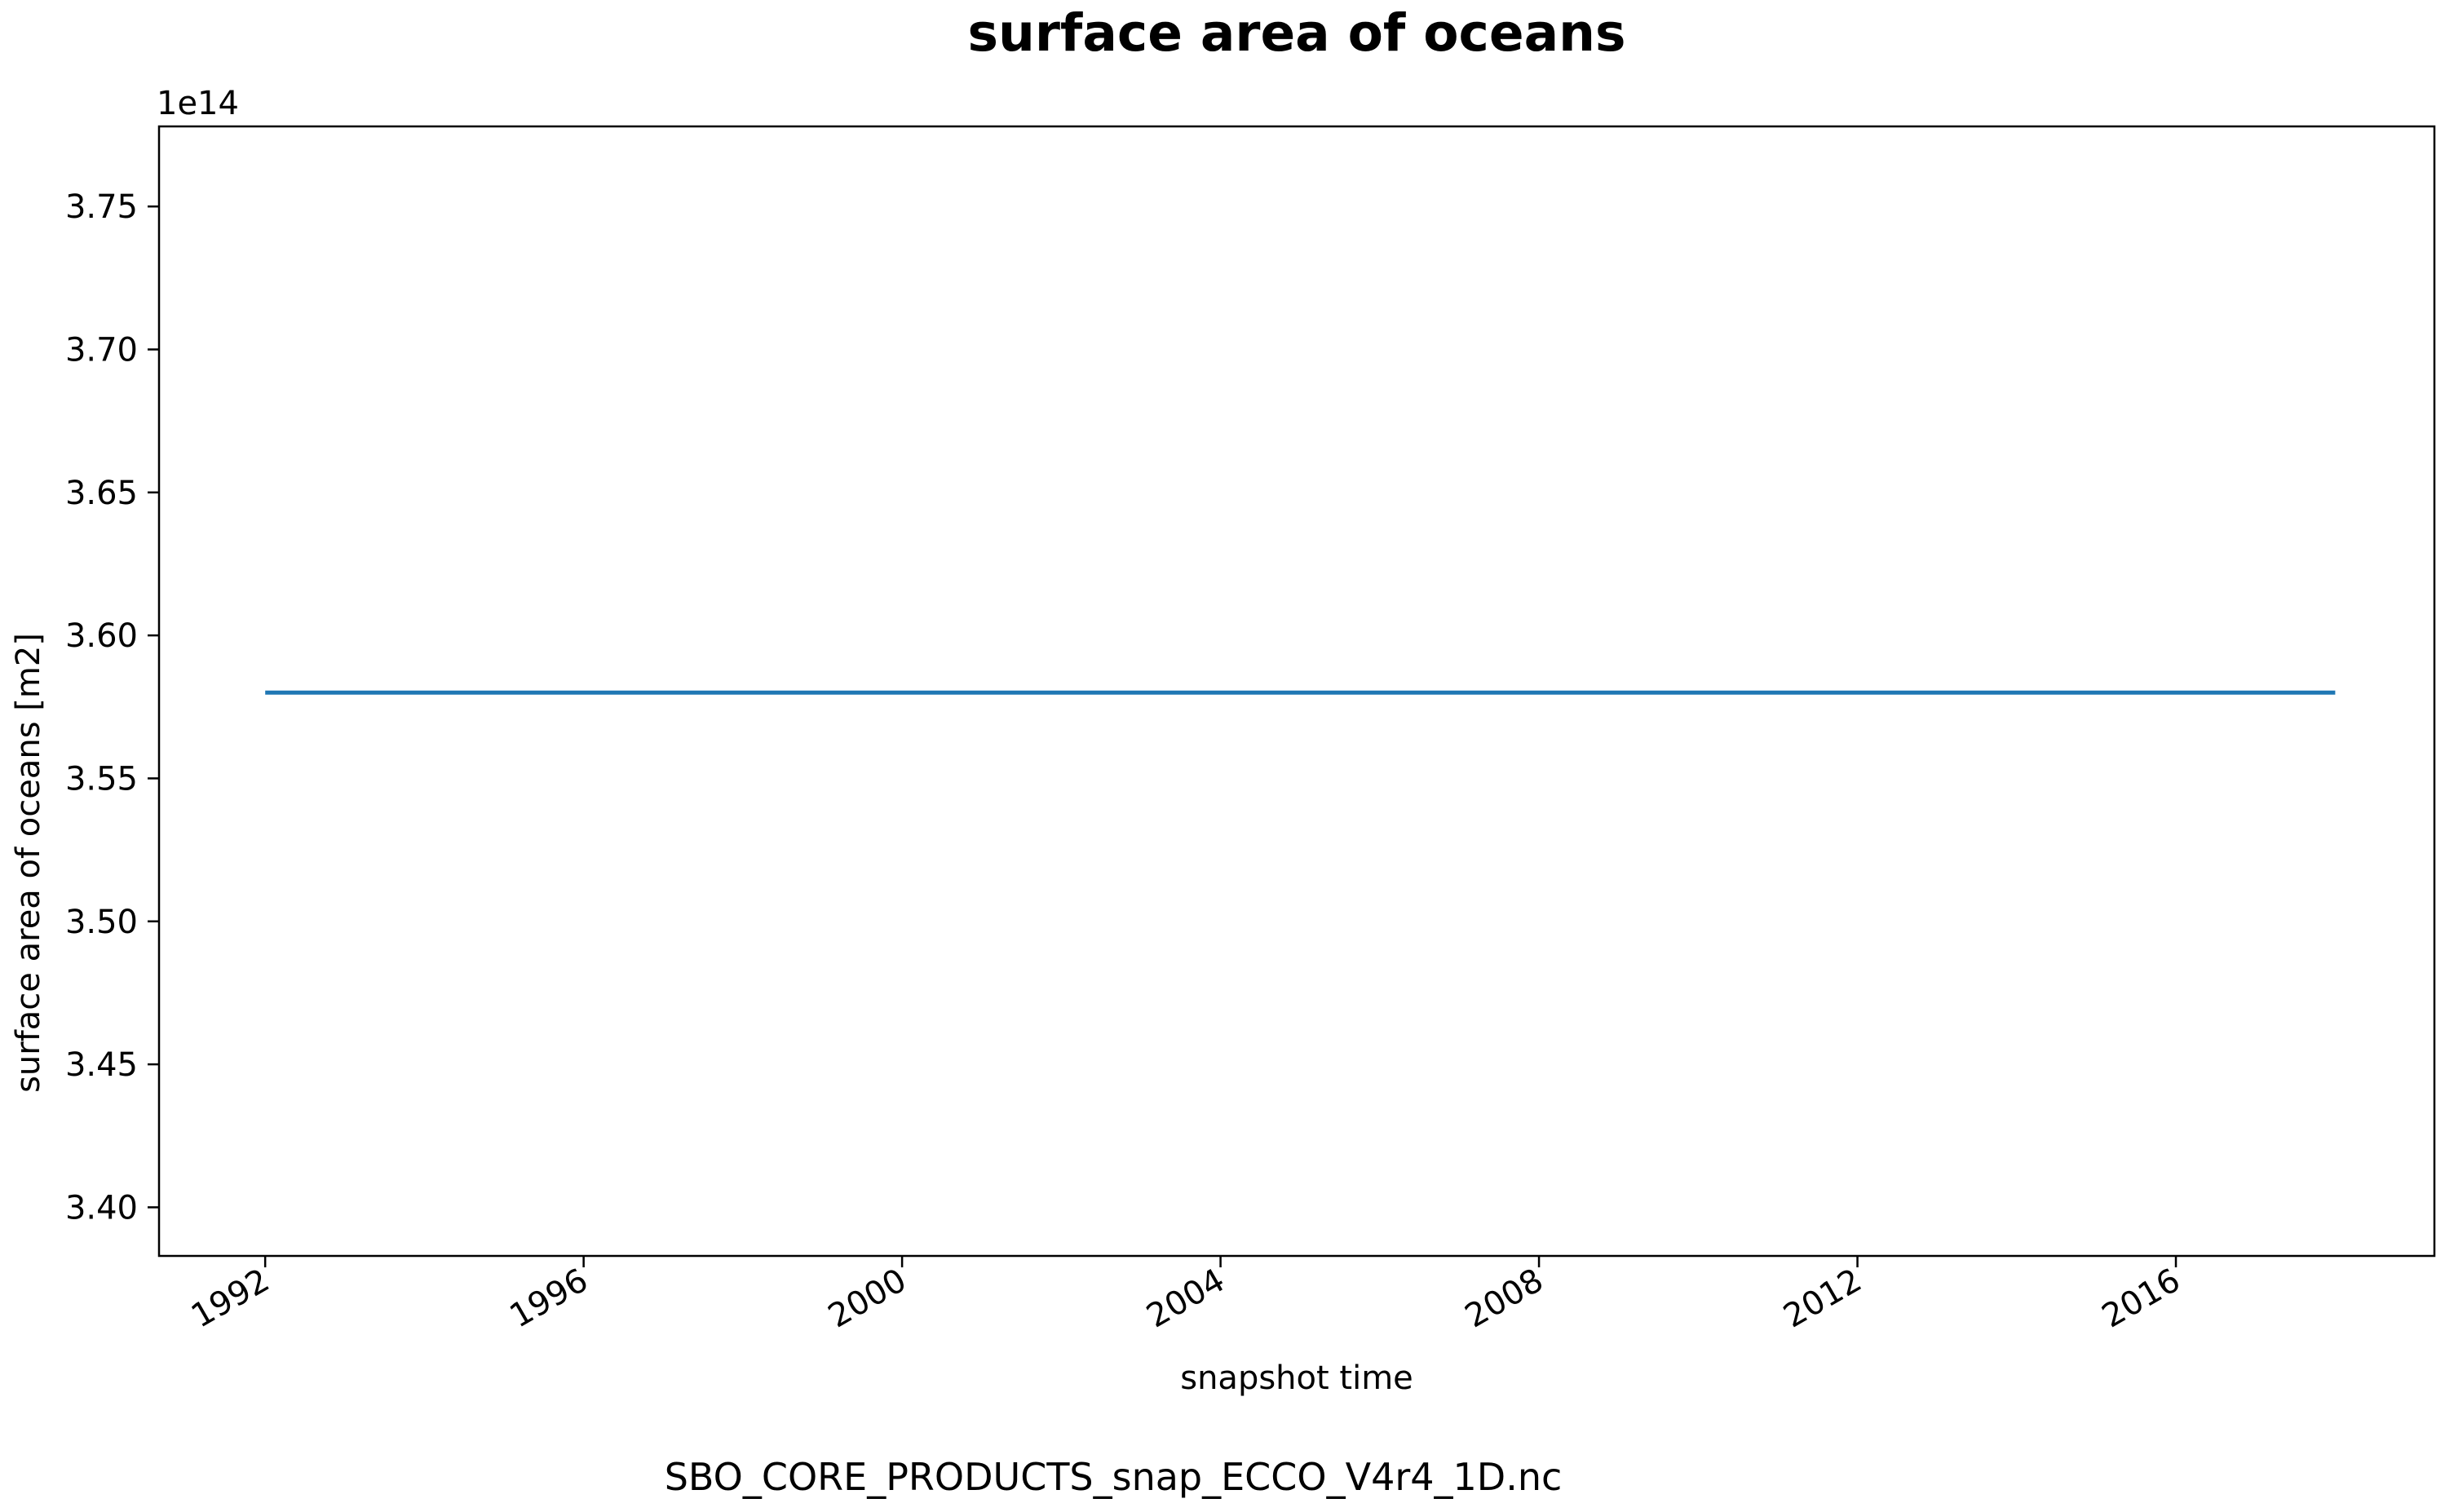  Describe the element at coordinates (1822, 1299) in the screenshot. I see `x-tick-label-5: 2012` at that location.